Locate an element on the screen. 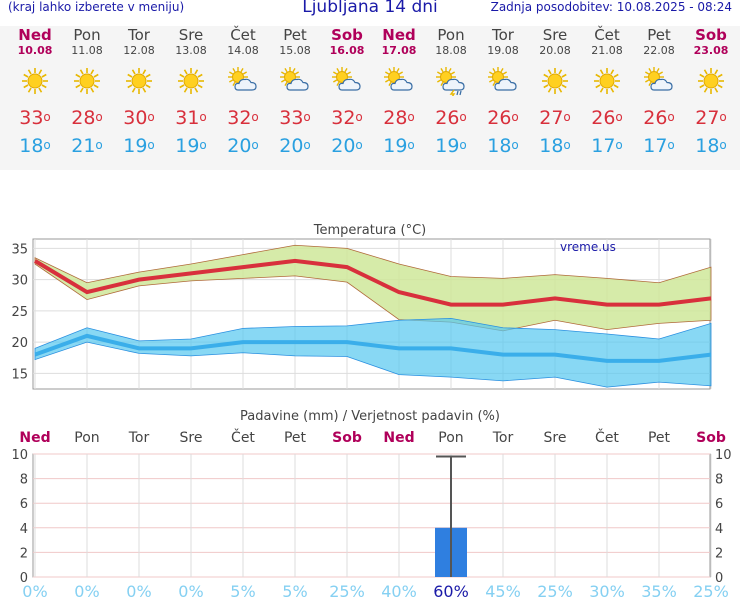 The width and height of the screenshot is (740, 600). day-date: 15.08 is located at coordinates (295, 50).